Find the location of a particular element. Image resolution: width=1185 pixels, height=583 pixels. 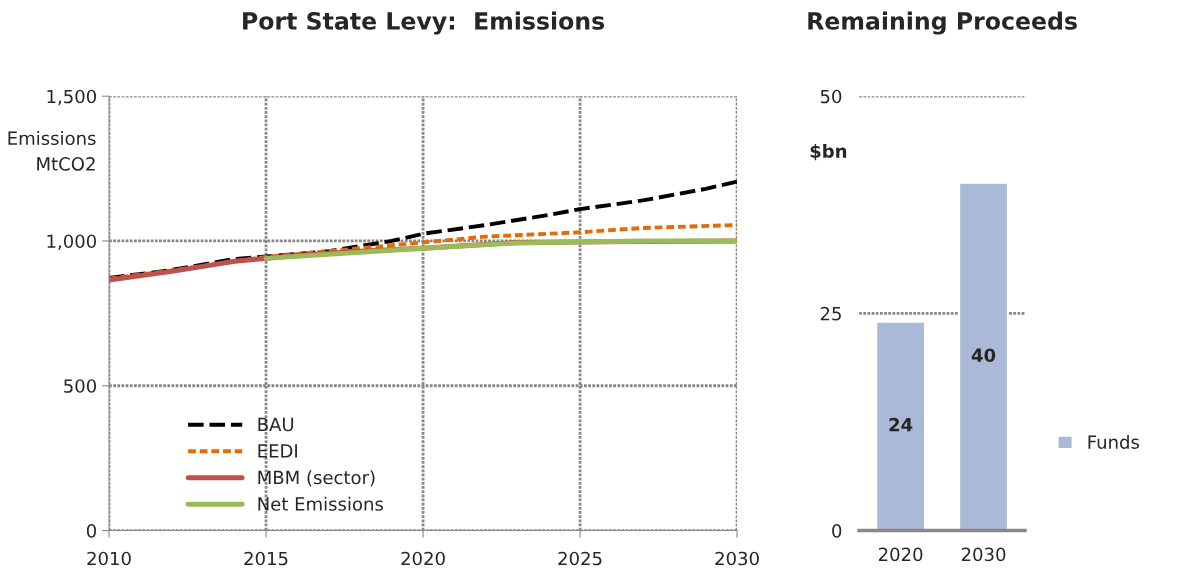

legend-label: MBM (sector) is located at coordinates (316, 478).